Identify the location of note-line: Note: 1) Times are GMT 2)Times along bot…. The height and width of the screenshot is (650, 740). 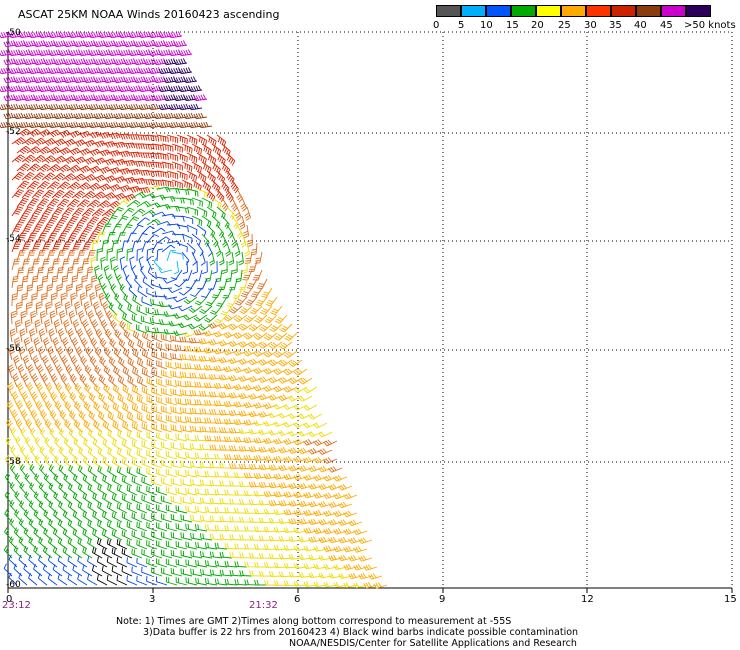
(314, 621).